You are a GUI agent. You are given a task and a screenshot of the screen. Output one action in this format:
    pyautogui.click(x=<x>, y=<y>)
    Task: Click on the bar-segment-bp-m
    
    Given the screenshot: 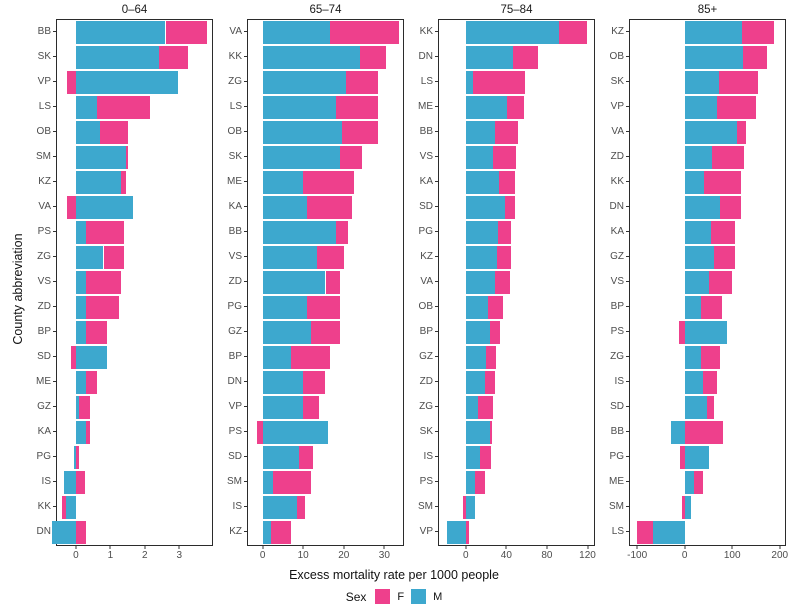 What is the action you would take?
    pyautogui.click(x=81, y=332)
    